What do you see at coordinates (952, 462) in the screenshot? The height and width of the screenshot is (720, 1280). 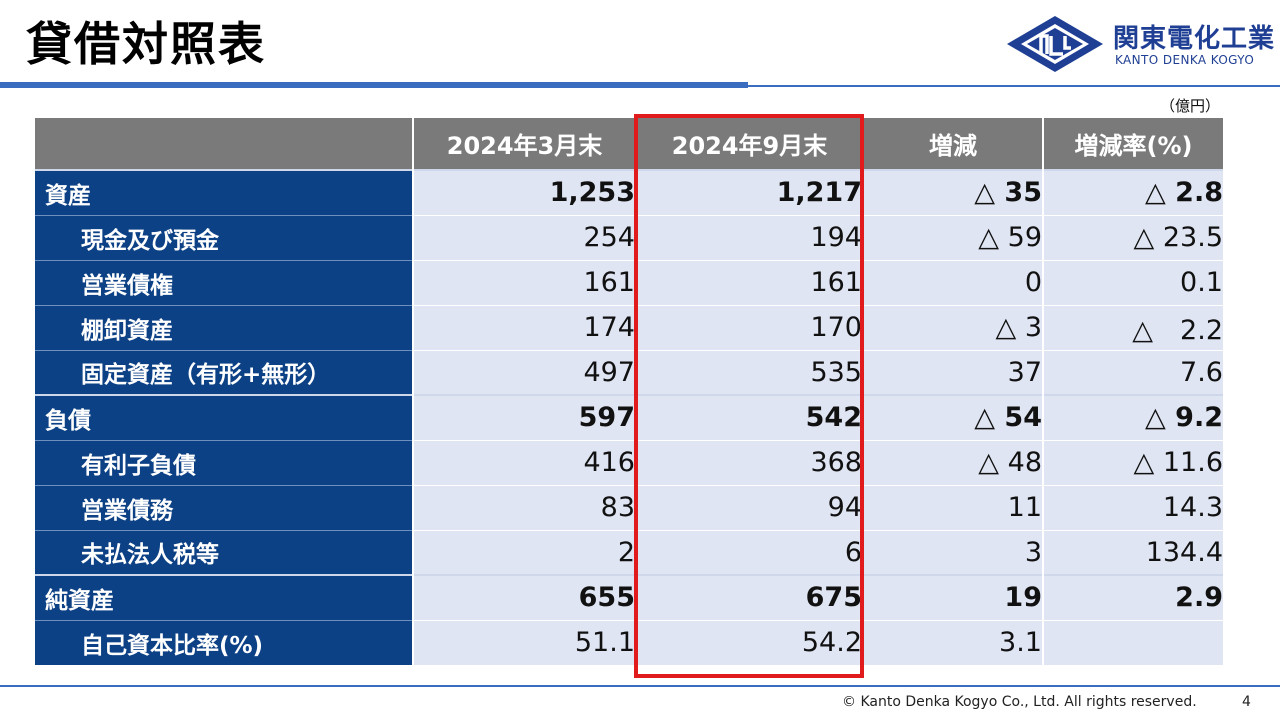 I see `cell-value: △ 48` at bounding box center [952, 462].